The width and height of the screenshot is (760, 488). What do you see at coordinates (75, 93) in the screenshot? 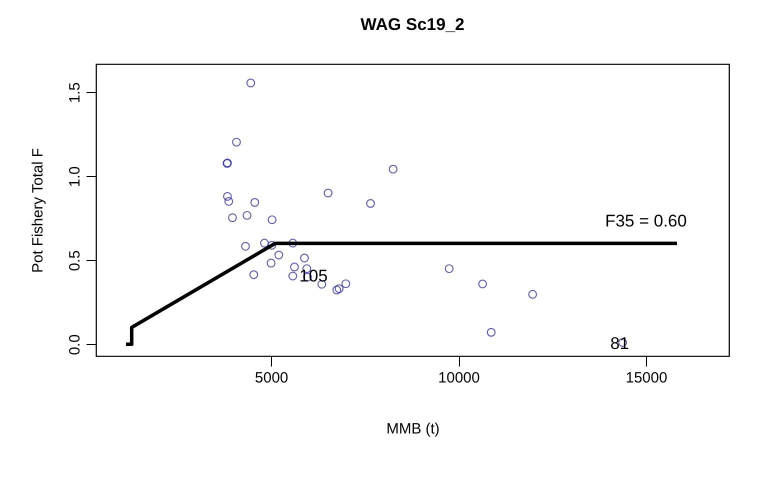
I see `y-tick-label: 1.5` at bounding box center [75, 93].